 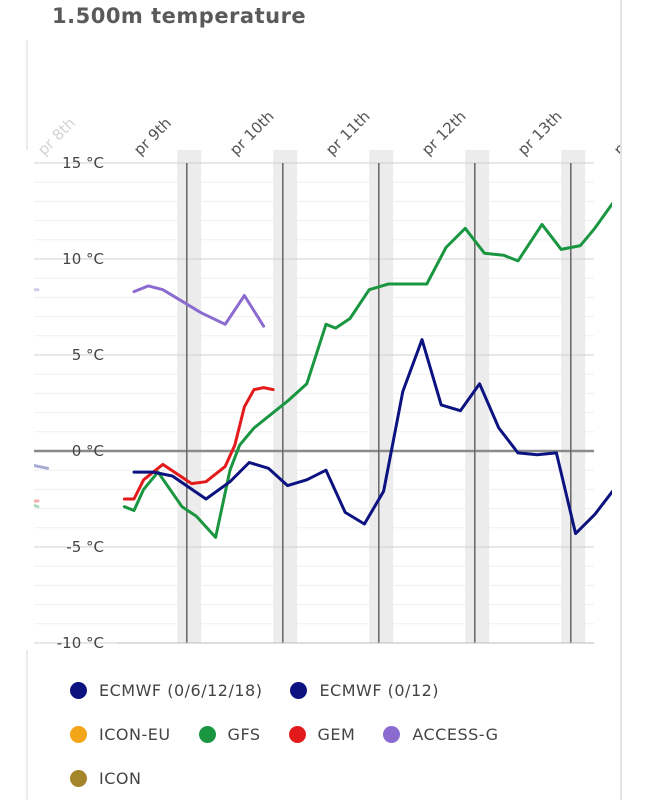 I want to click on date-label: pr 10th, so click(x=252, y=133).